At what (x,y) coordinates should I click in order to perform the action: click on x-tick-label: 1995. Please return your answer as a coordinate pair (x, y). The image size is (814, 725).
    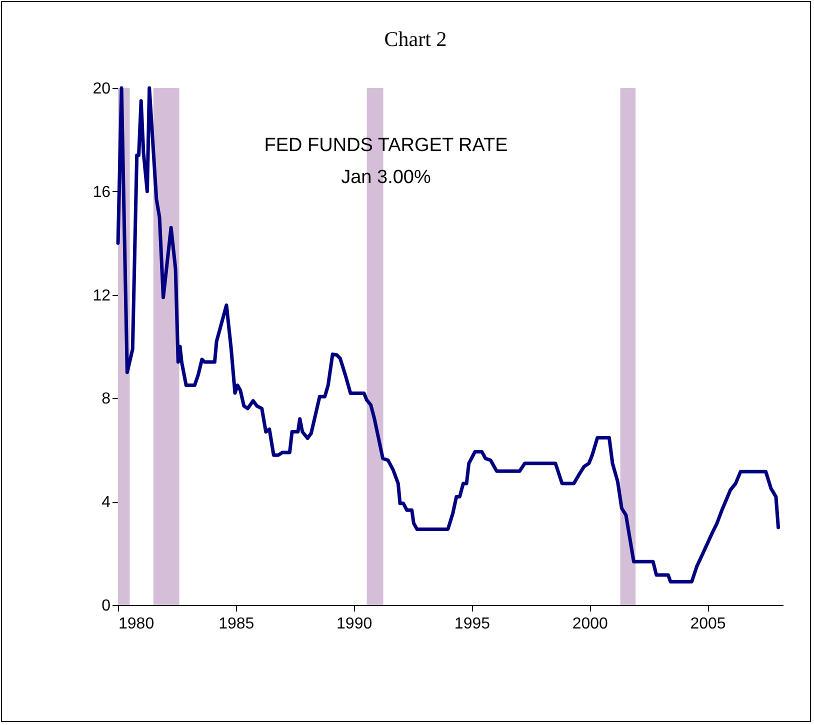
    Looking at the image, I should click on (472, 624).